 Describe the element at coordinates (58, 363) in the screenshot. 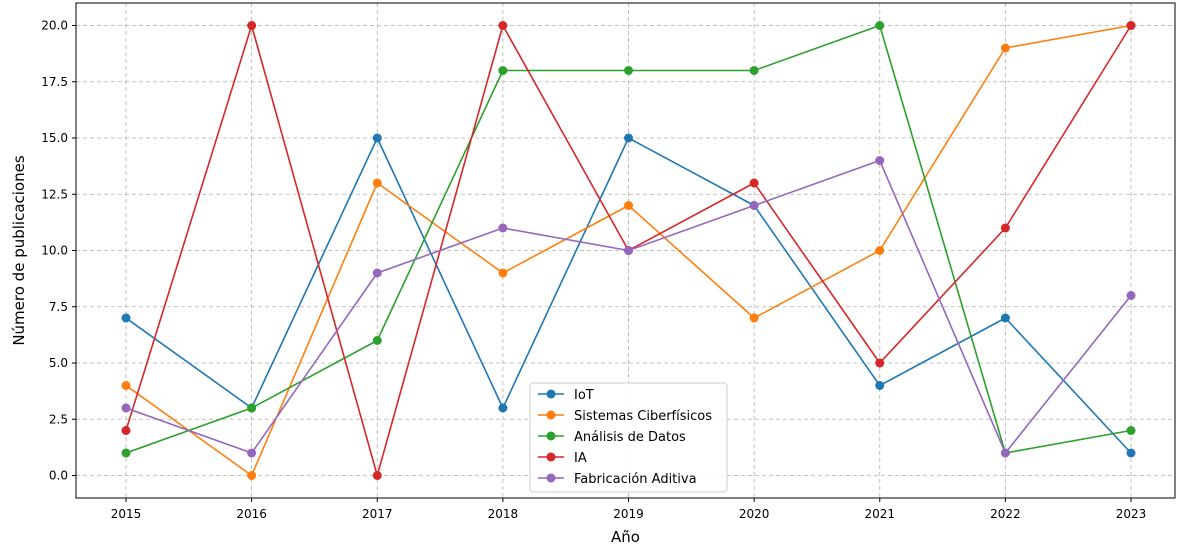

I see `y-tick-label: 5.0` at that location.